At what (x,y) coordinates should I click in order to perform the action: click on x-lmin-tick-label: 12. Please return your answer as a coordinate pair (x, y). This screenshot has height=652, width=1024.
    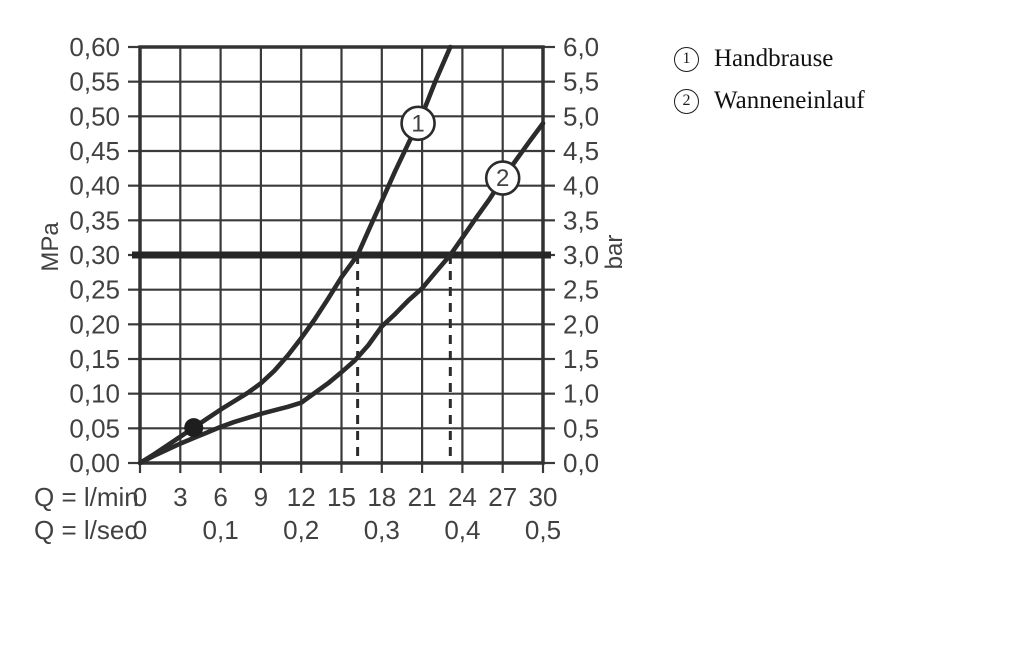
    Looking at the image, I should click on (301, 497).